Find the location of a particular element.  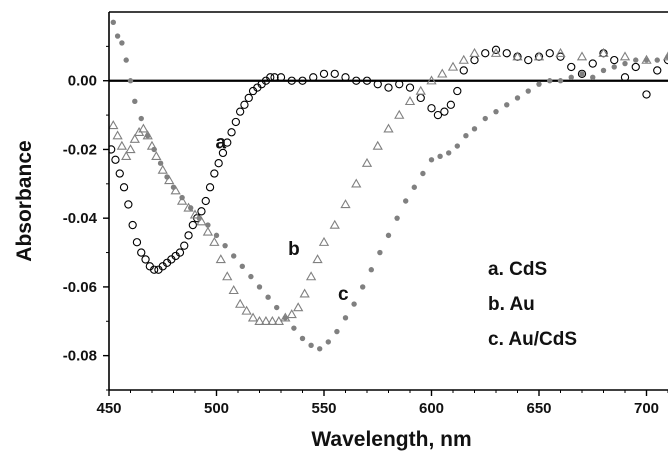

y-tick-label: -0.02 is located at coordinates (80, 149).